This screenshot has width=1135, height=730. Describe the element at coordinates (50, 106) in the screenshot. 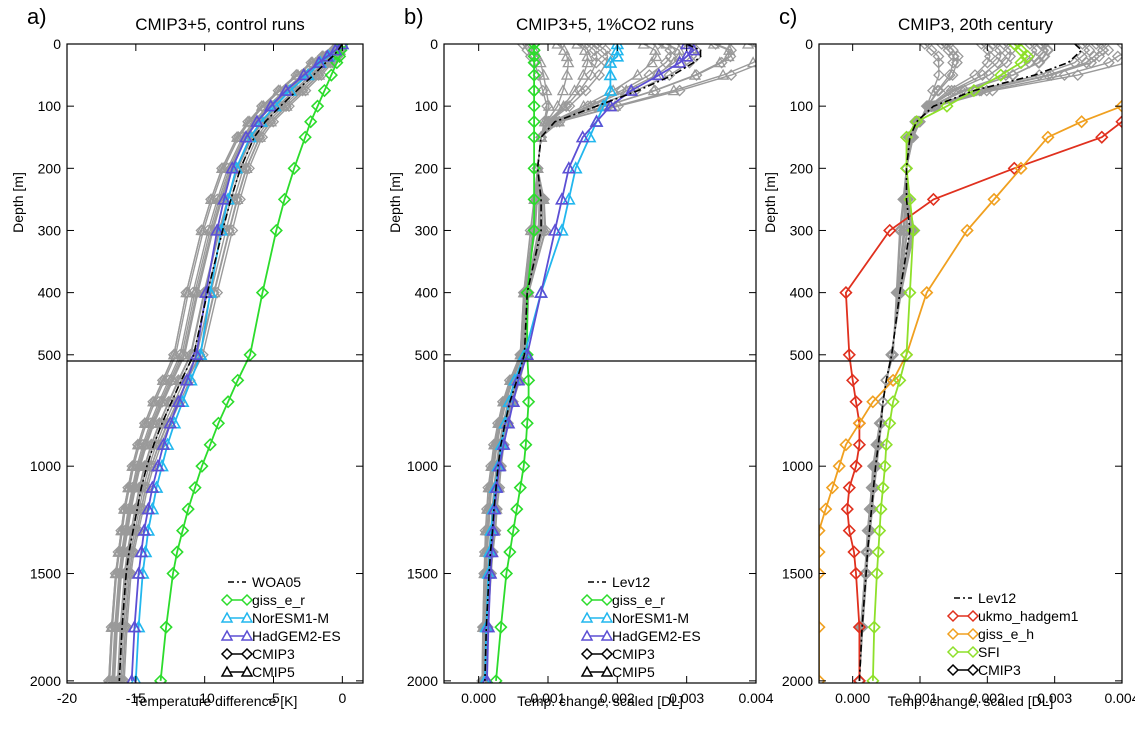

I see `y-tick-label: 100` at that location.